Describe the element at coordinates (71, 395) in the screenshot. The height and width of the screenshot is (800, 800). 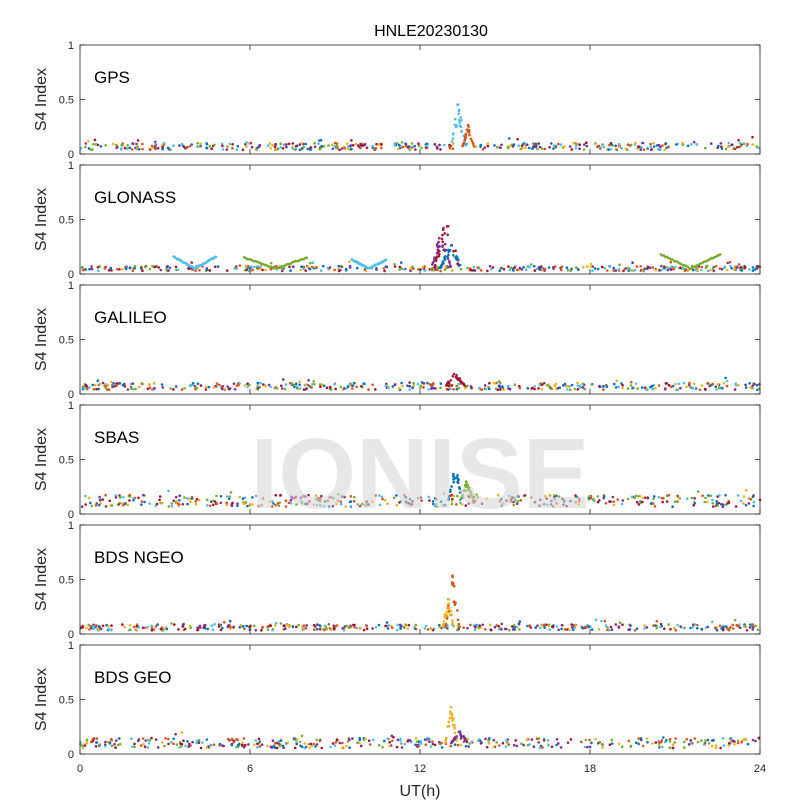
I see `y-tick-label: 0` at that location.